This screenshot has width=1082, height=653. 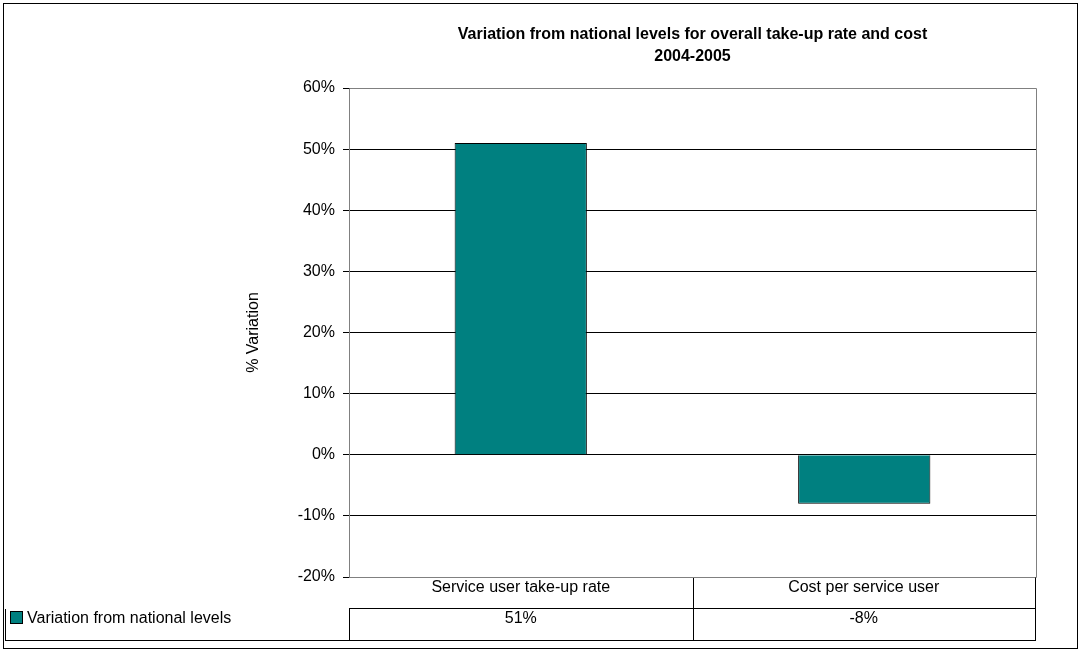 What do you see at coordinates (129, 617) in the screenshot?
I see `legend-label: Variation from national levels` at bounding box center [129, 617].